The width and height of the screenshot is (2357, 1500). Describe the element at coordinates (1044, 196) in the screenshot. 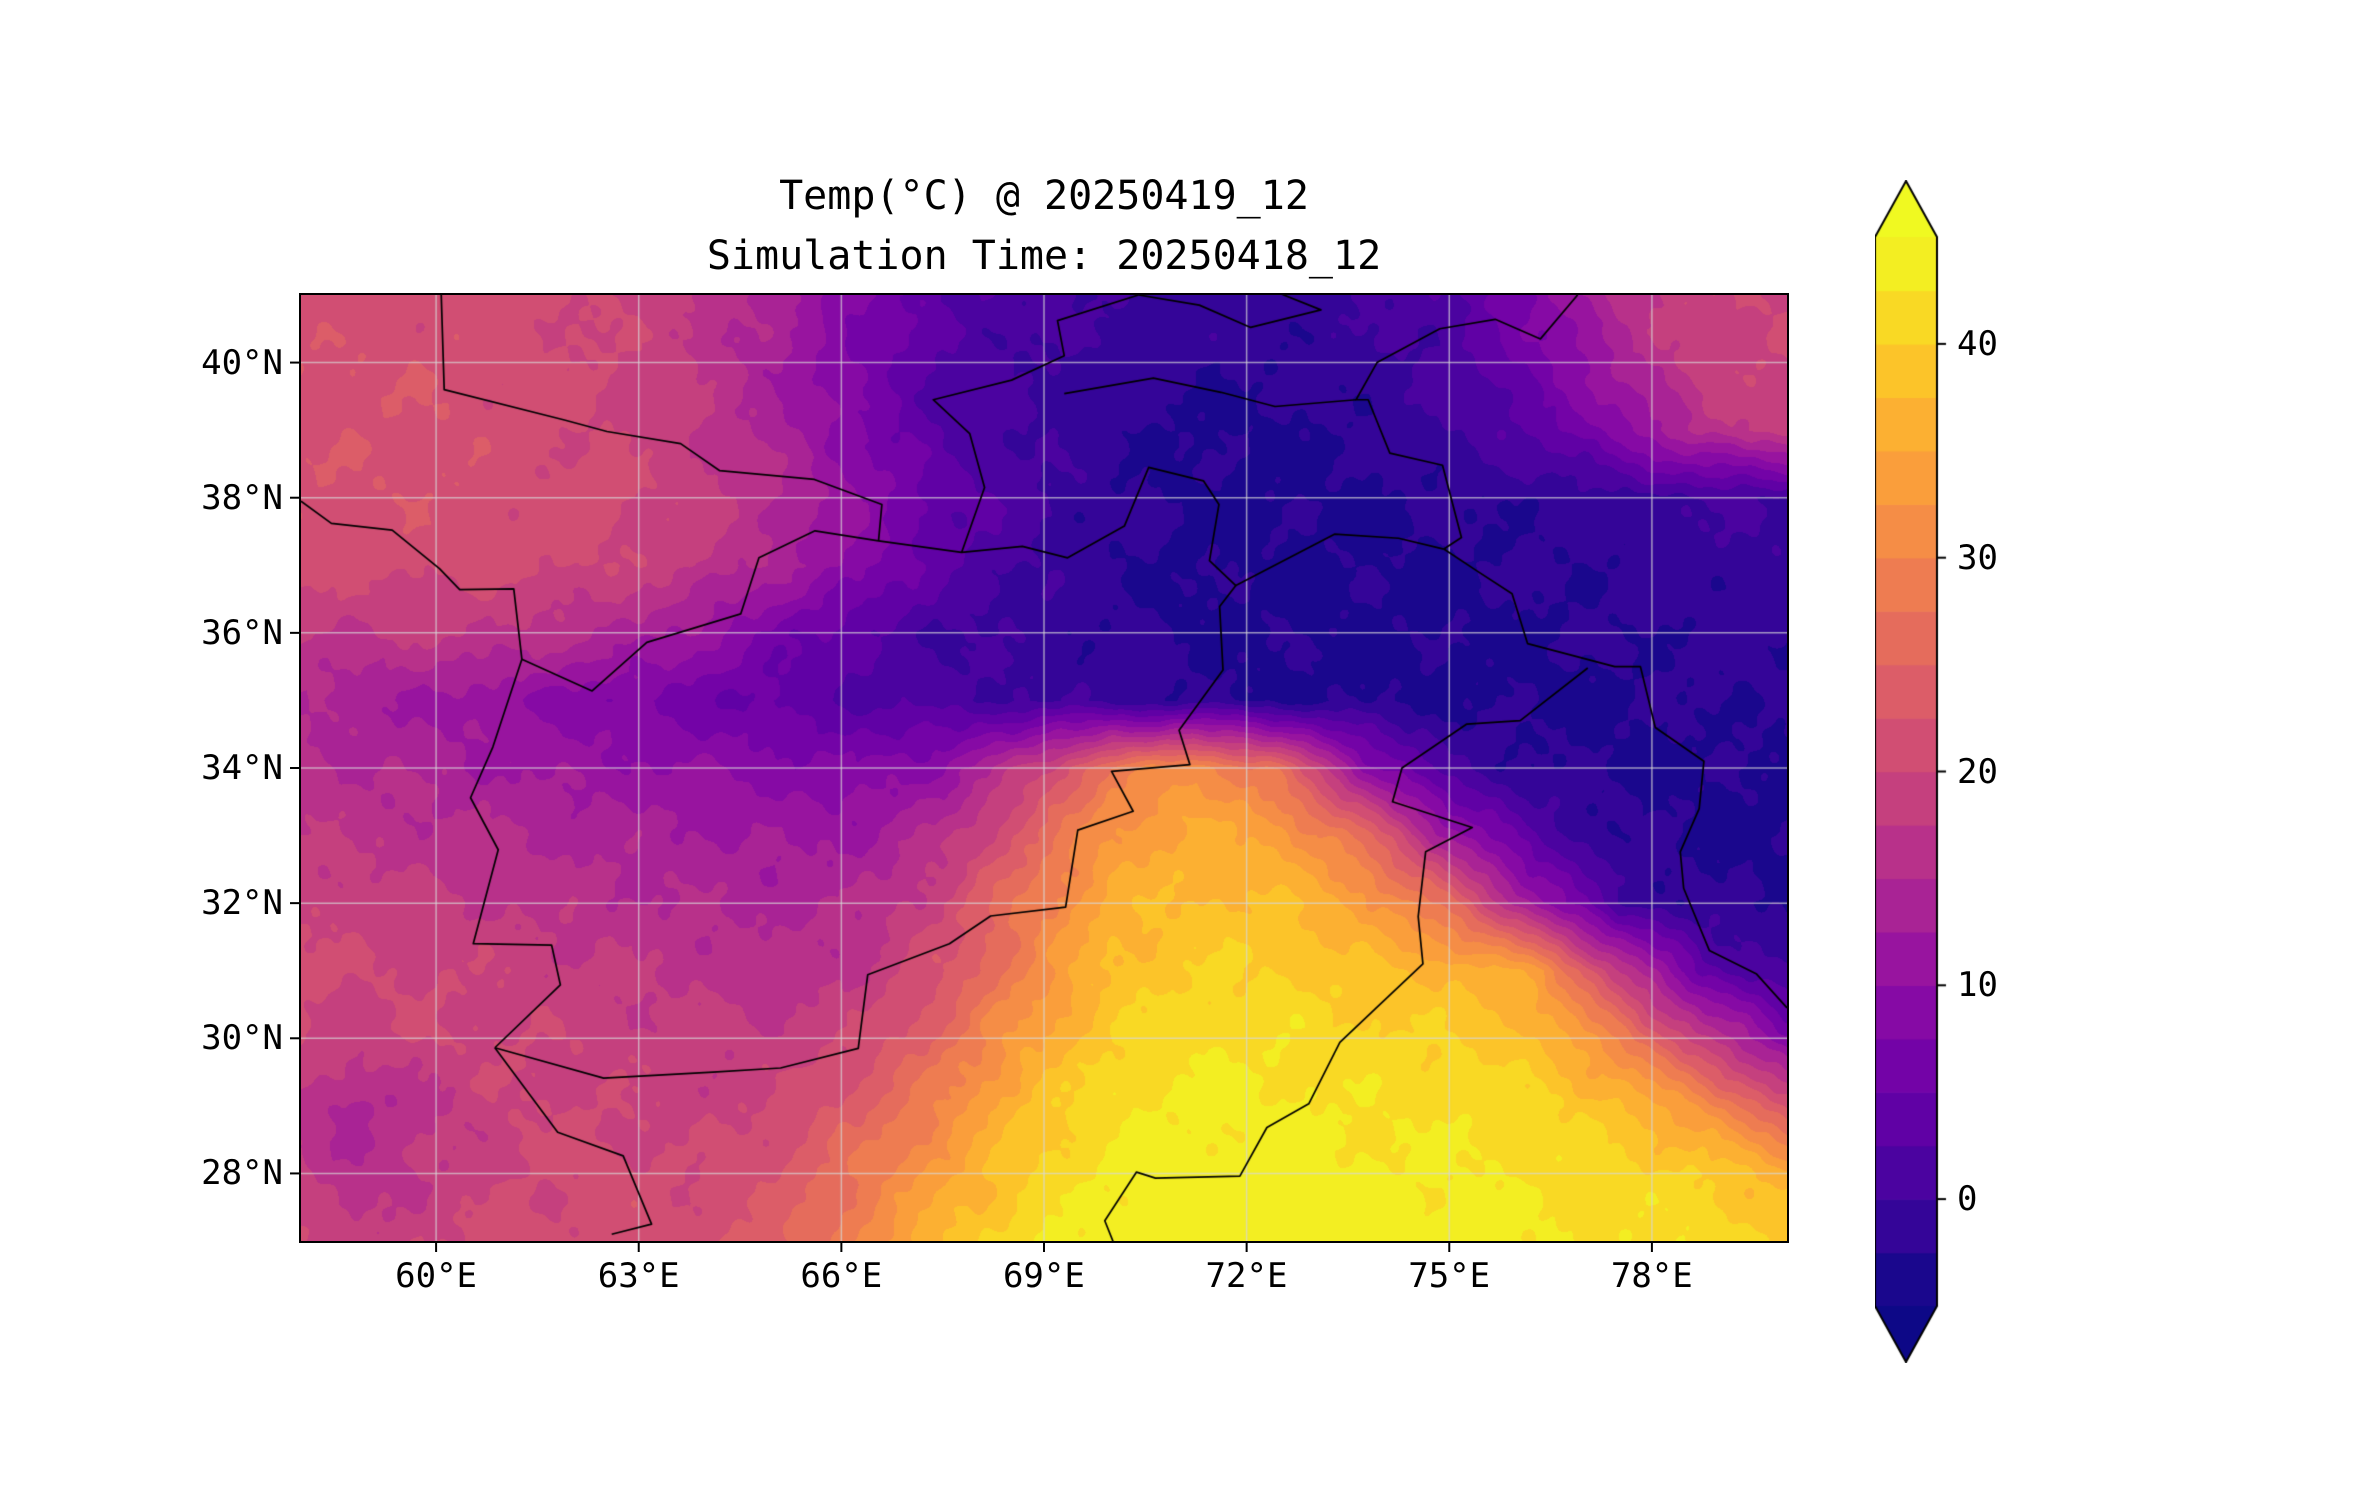

I see `plot-title: Temp(°C) @ 20250419_12` at that location.